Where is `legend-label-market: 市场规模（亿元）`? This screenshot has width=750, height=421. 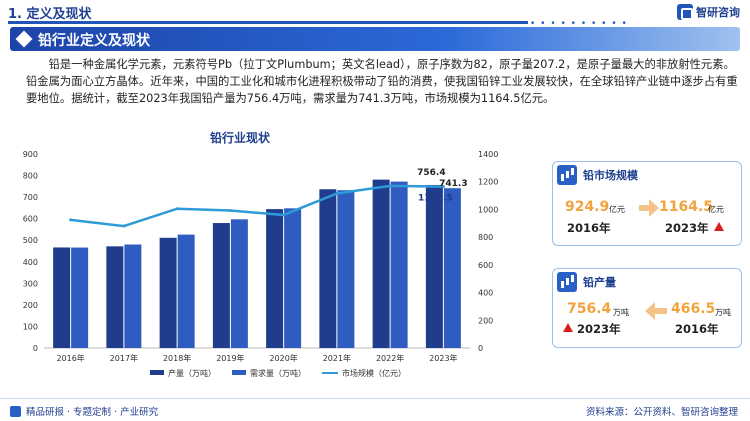 legend-label-market: 市场规模（亿元） is located at coordinates (374, 373).